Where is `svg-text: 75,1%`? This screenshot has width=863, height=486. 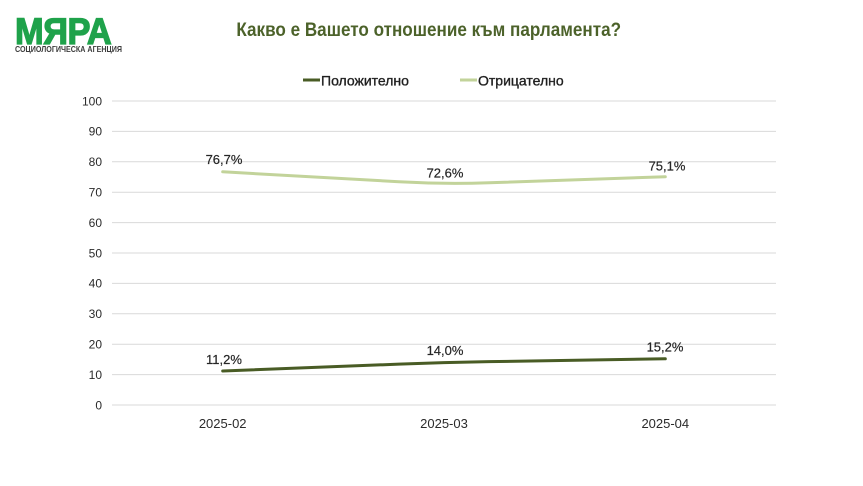 svg-text: 75,1% is located at coordinates (667, 166).